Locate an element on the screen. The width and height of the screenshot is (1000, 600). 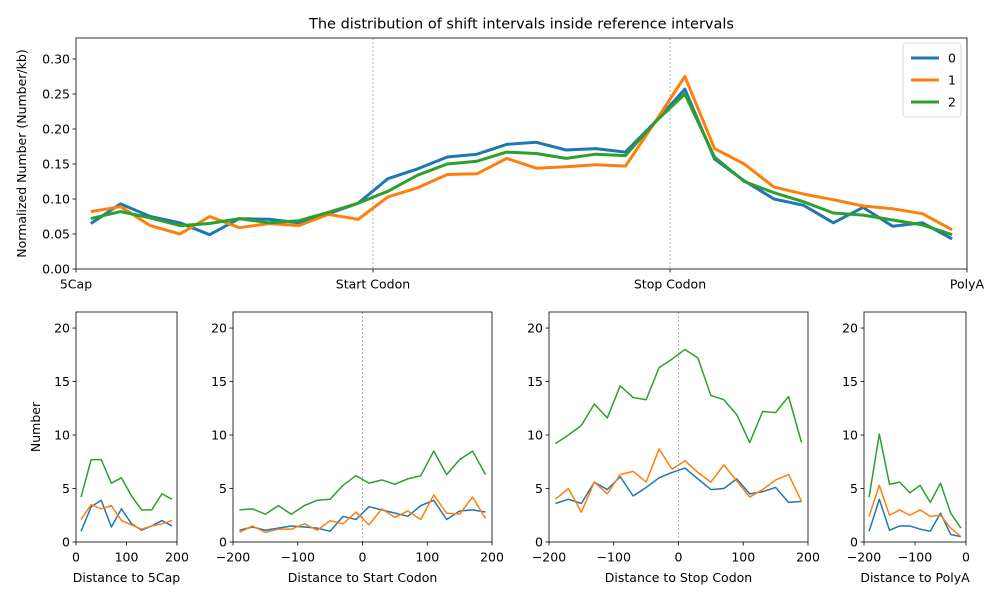
x-tick-label: Start Codon is located at coordinates (373, 284).